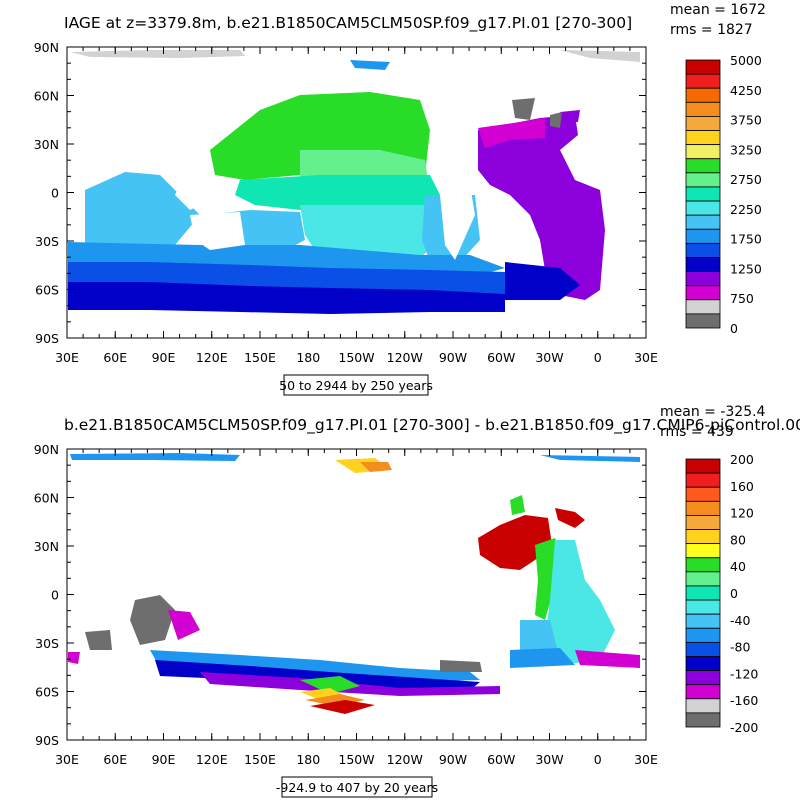 The height and width of the screenshot is (800, 800). I want to click on p2-wpac-gray, so click(98, 640).